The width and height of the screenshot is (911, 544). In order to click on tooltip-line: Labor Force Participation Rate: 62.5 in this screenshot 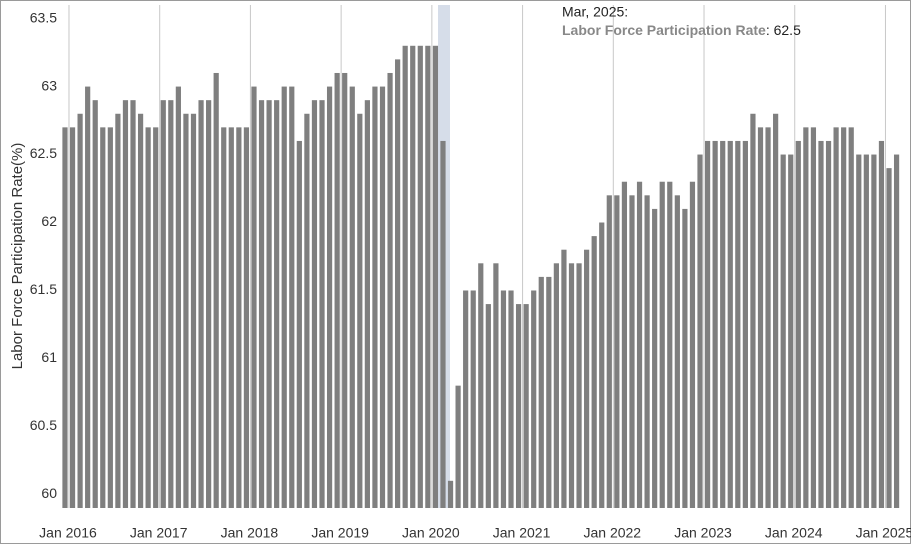, I will do `click(681, 30)`.